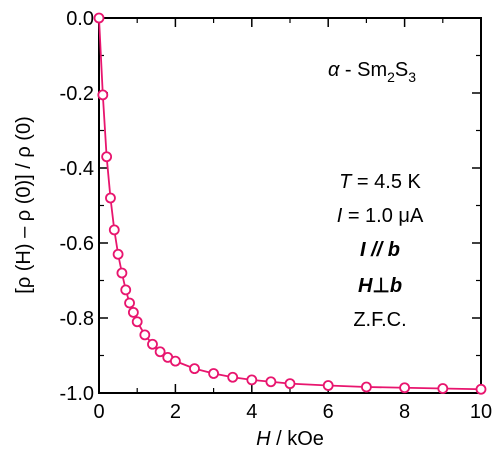  I want to click on annotation-temperature: T = 4.5 K, so click(380, 182).